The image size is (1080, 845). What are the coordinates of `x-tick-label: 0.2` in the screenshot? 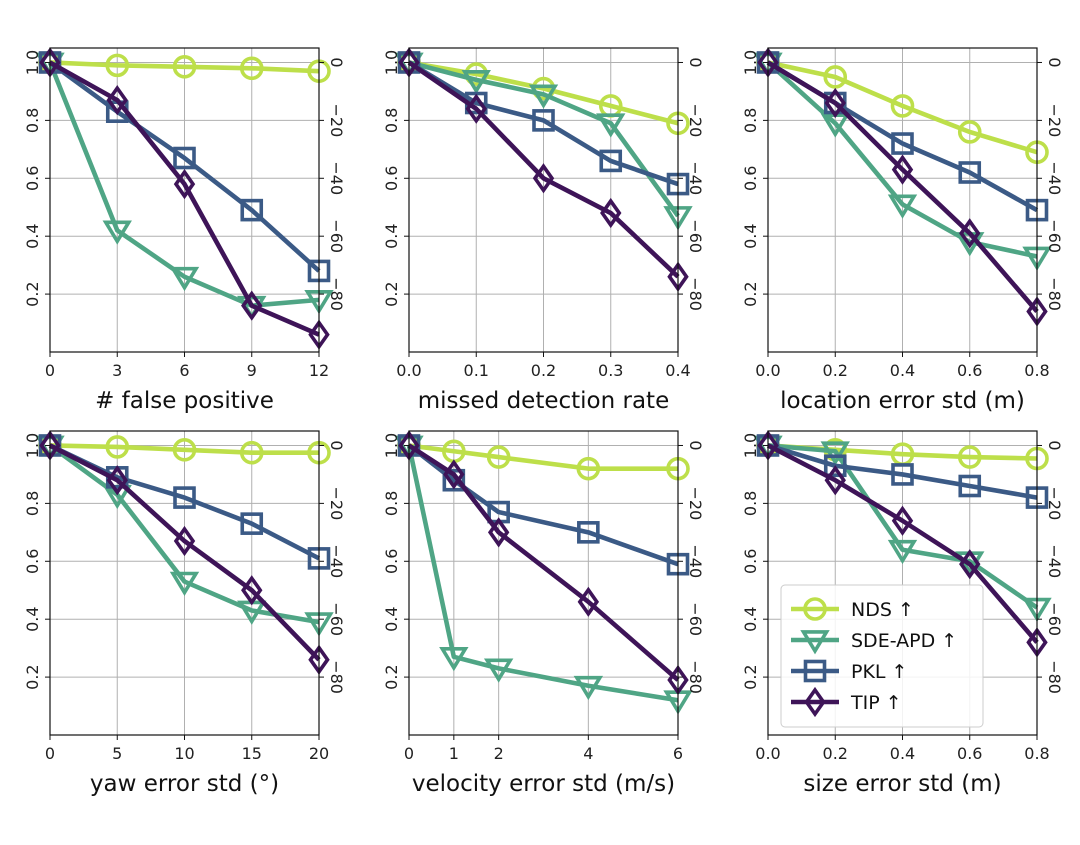 It's located at (835, 753).